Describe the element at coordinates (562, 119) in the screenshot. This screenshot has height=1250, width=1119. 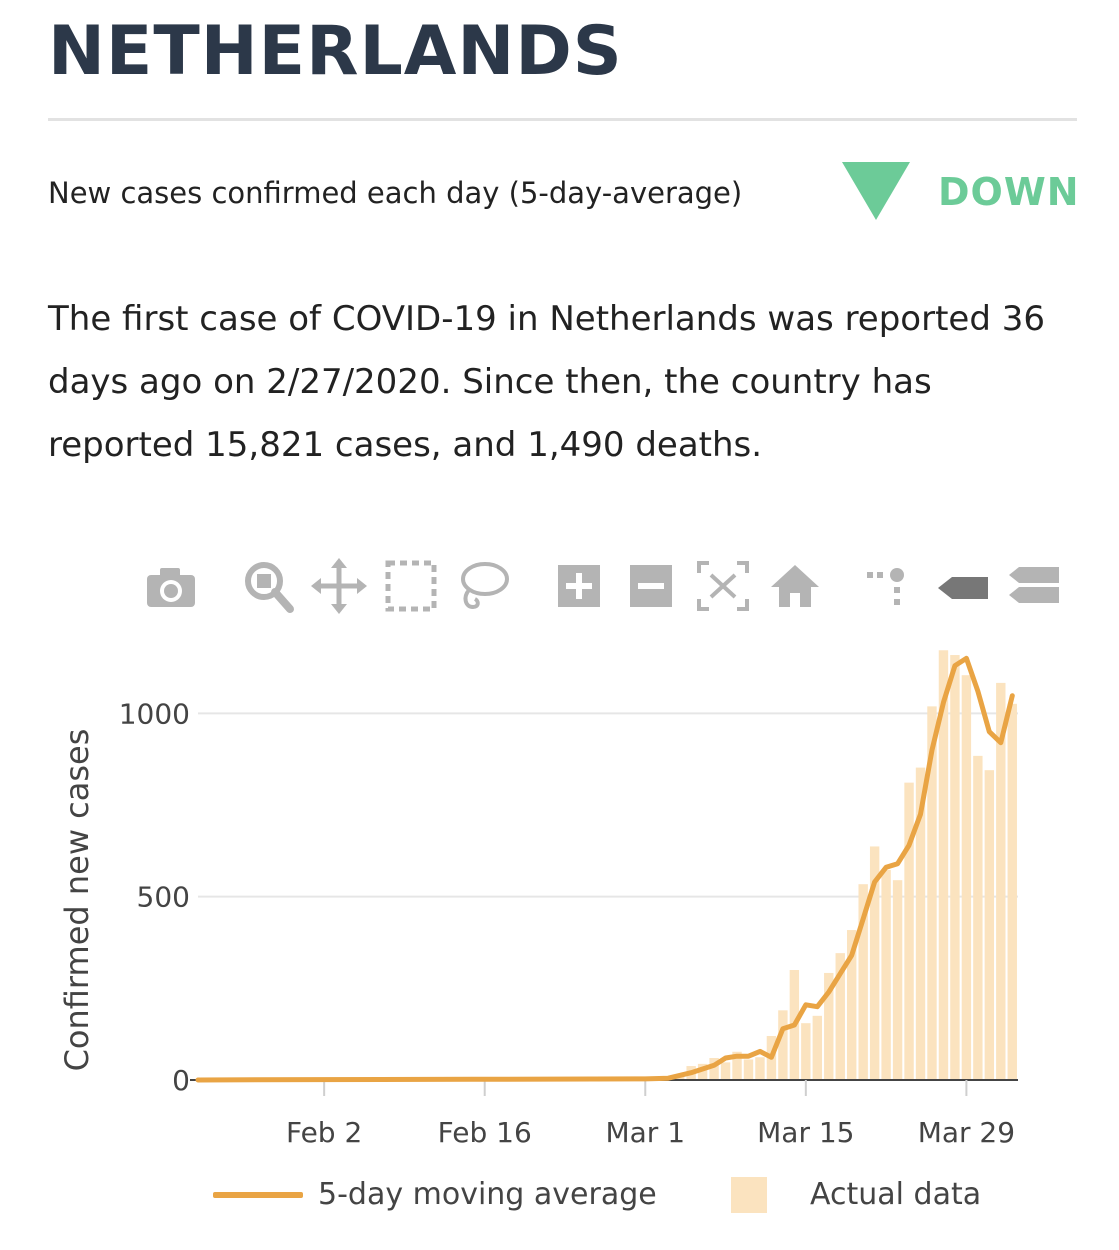
I see `title-divider` at that location.